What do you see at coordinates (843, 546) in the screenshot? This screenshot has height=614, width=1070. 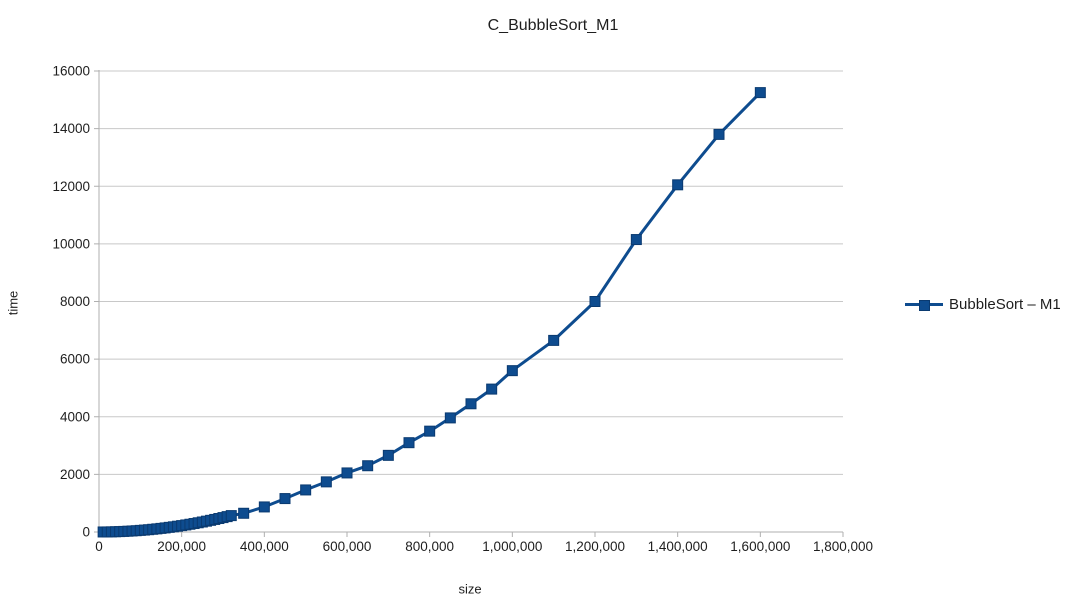 I see `x-tick-label: 1,800,000` at bounding box center [843, 546].